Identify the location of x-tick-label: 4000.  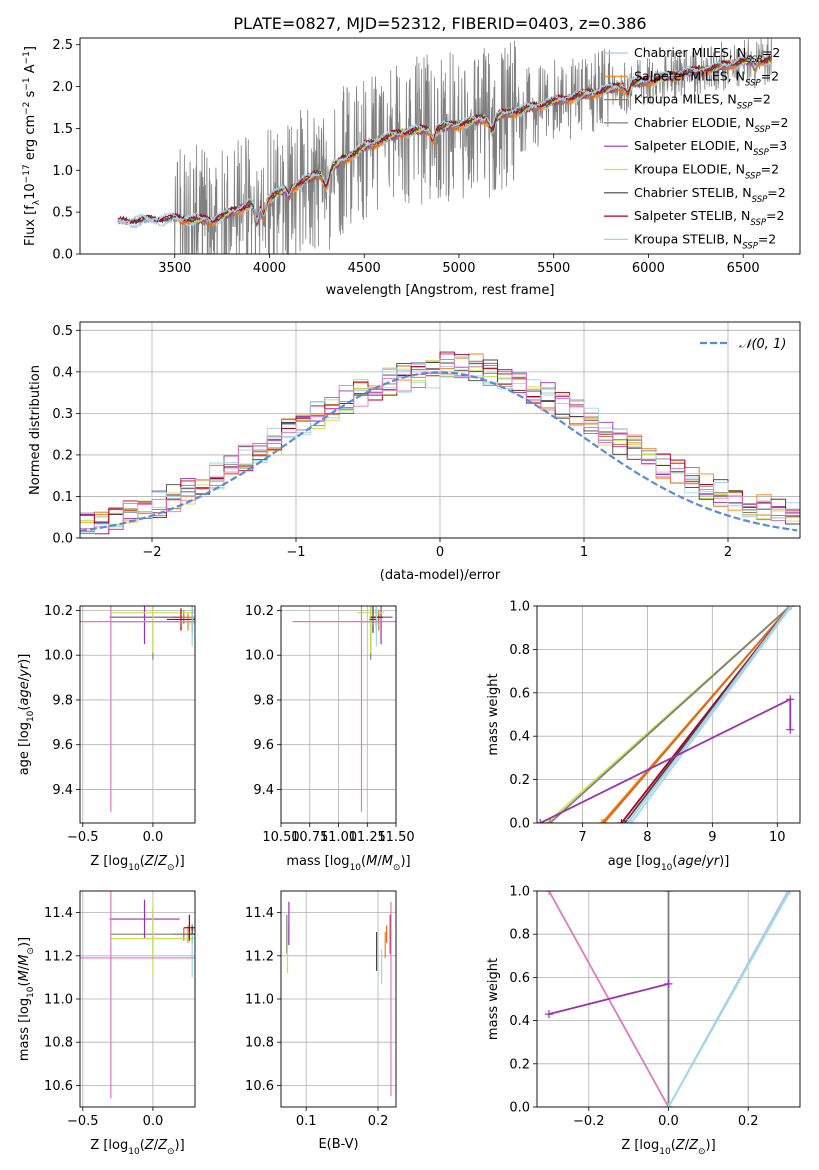
(269, 268).